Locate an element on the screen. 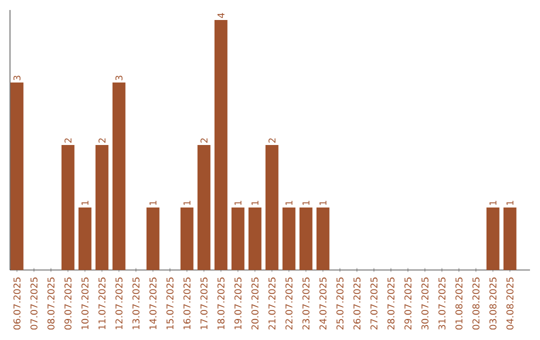 The image size is (540, 340). x-tick-label: 06.07.2025 is located at coordinates (16, 304).